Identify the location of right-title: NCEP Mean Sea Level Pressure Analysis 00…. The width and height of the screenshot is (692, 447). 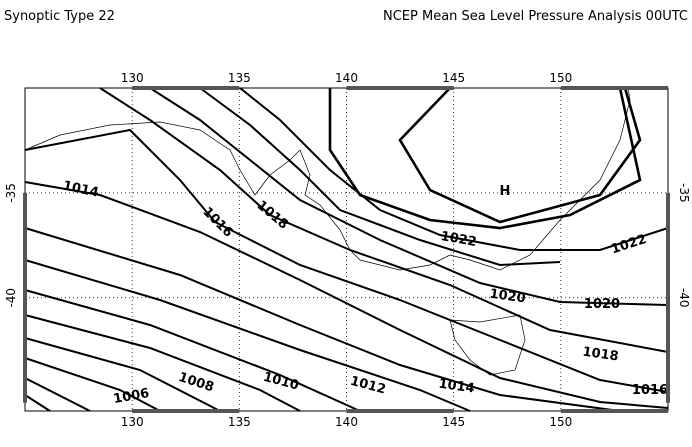
(535, 16).